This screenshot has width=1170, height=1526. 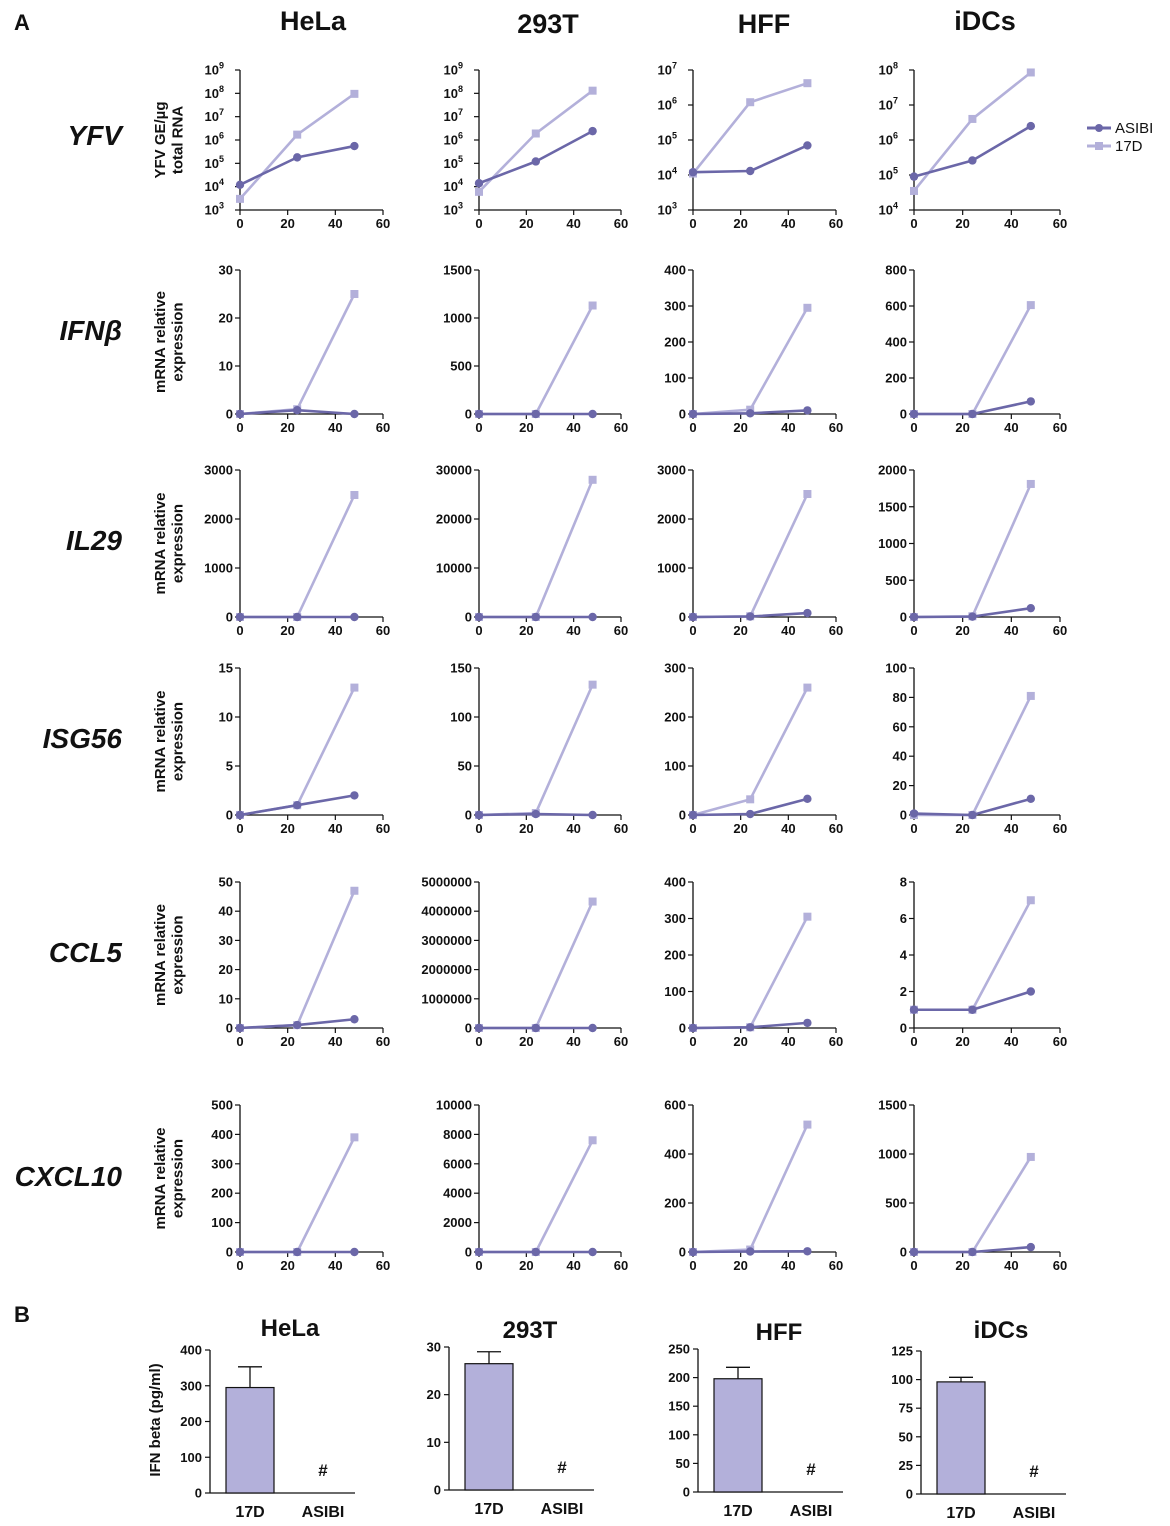 What do you see at coordinates (457, 1134) in the screenshot?
I see `y-tick-label: 8000` at bounding box center [457, 1134].